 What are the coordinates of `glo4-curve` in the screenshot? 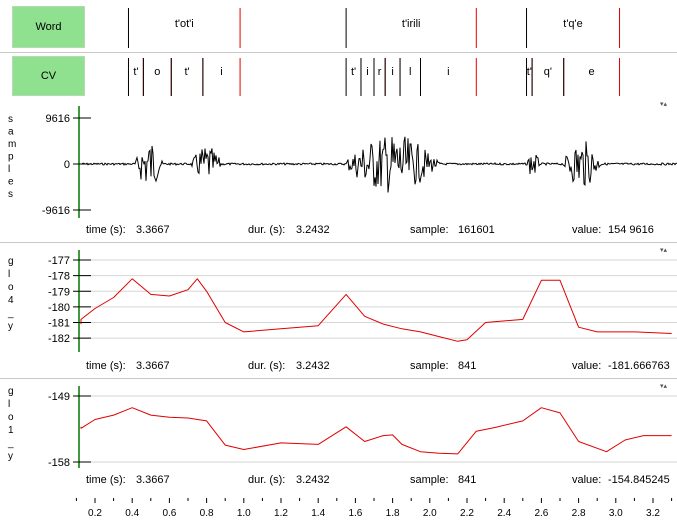 It's located at (376, 310).